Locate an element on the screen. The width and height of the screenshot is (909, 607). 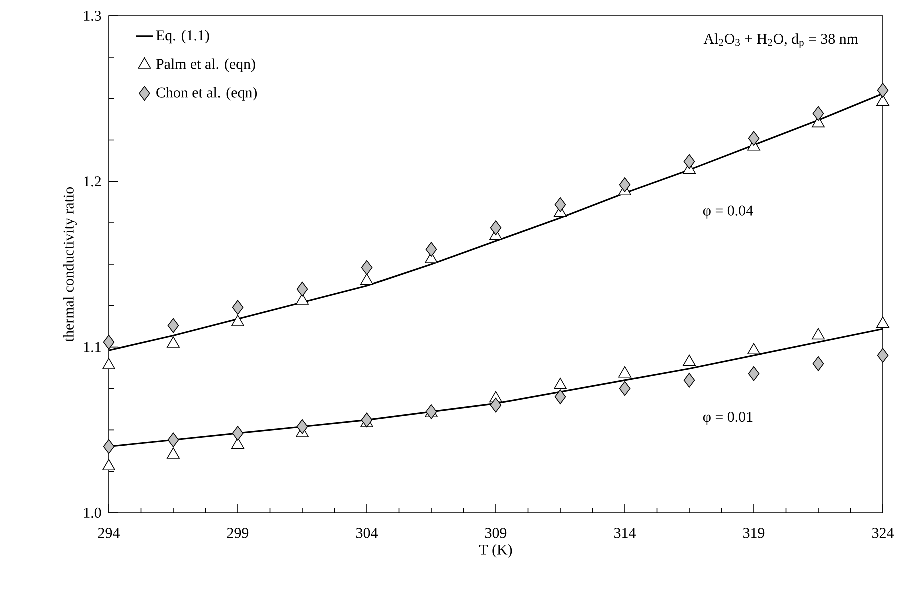
x-tick-label: 309 is located at coordinates (496, 533).